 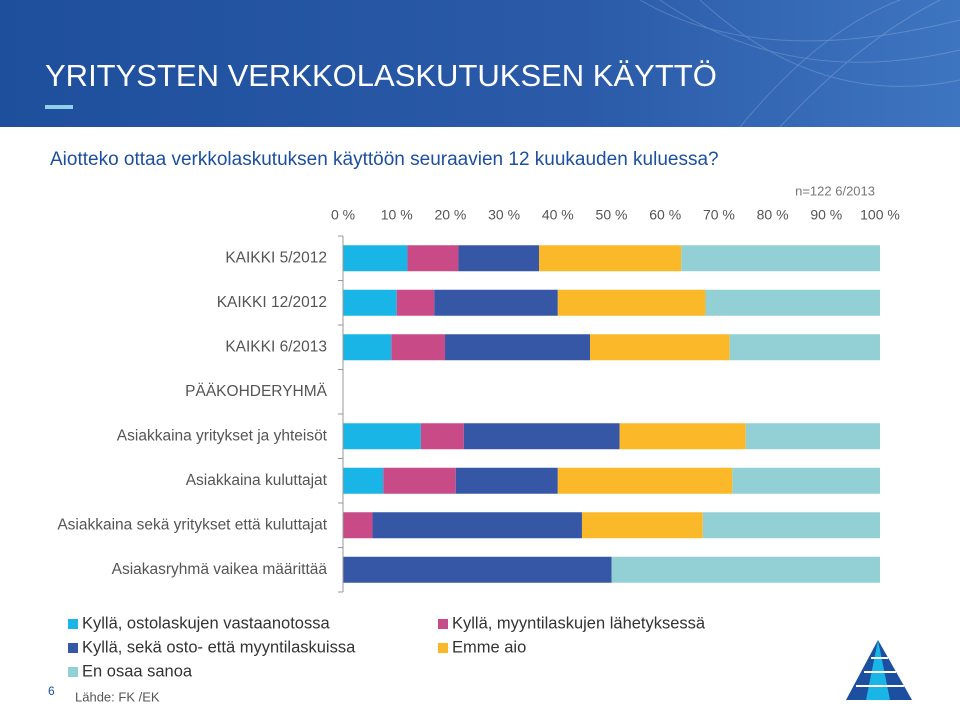 I want to click on category-label: PÄÄKOHDERYHMÄ, so click(x=256, y=391).